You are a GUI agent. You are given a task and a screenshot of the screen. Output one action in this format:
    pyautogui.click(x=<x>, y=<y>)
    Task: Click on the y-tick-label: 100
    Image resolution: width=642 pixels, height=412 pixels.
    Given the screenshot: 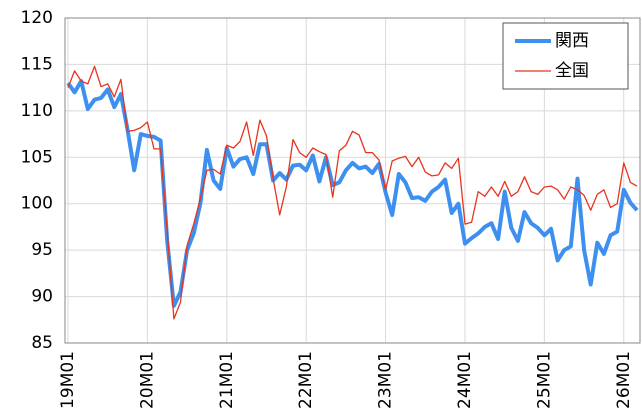 What is the action you would take?
    pyautogui.click(x=37, y=204)
    